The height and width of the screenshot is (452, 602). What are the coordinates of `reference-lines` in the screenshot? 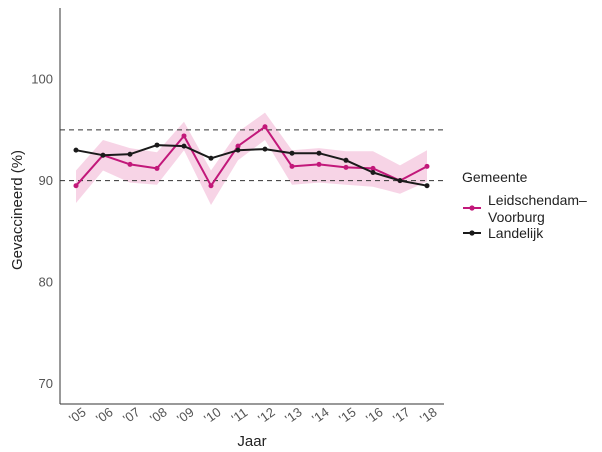 It's located at (252, 155).